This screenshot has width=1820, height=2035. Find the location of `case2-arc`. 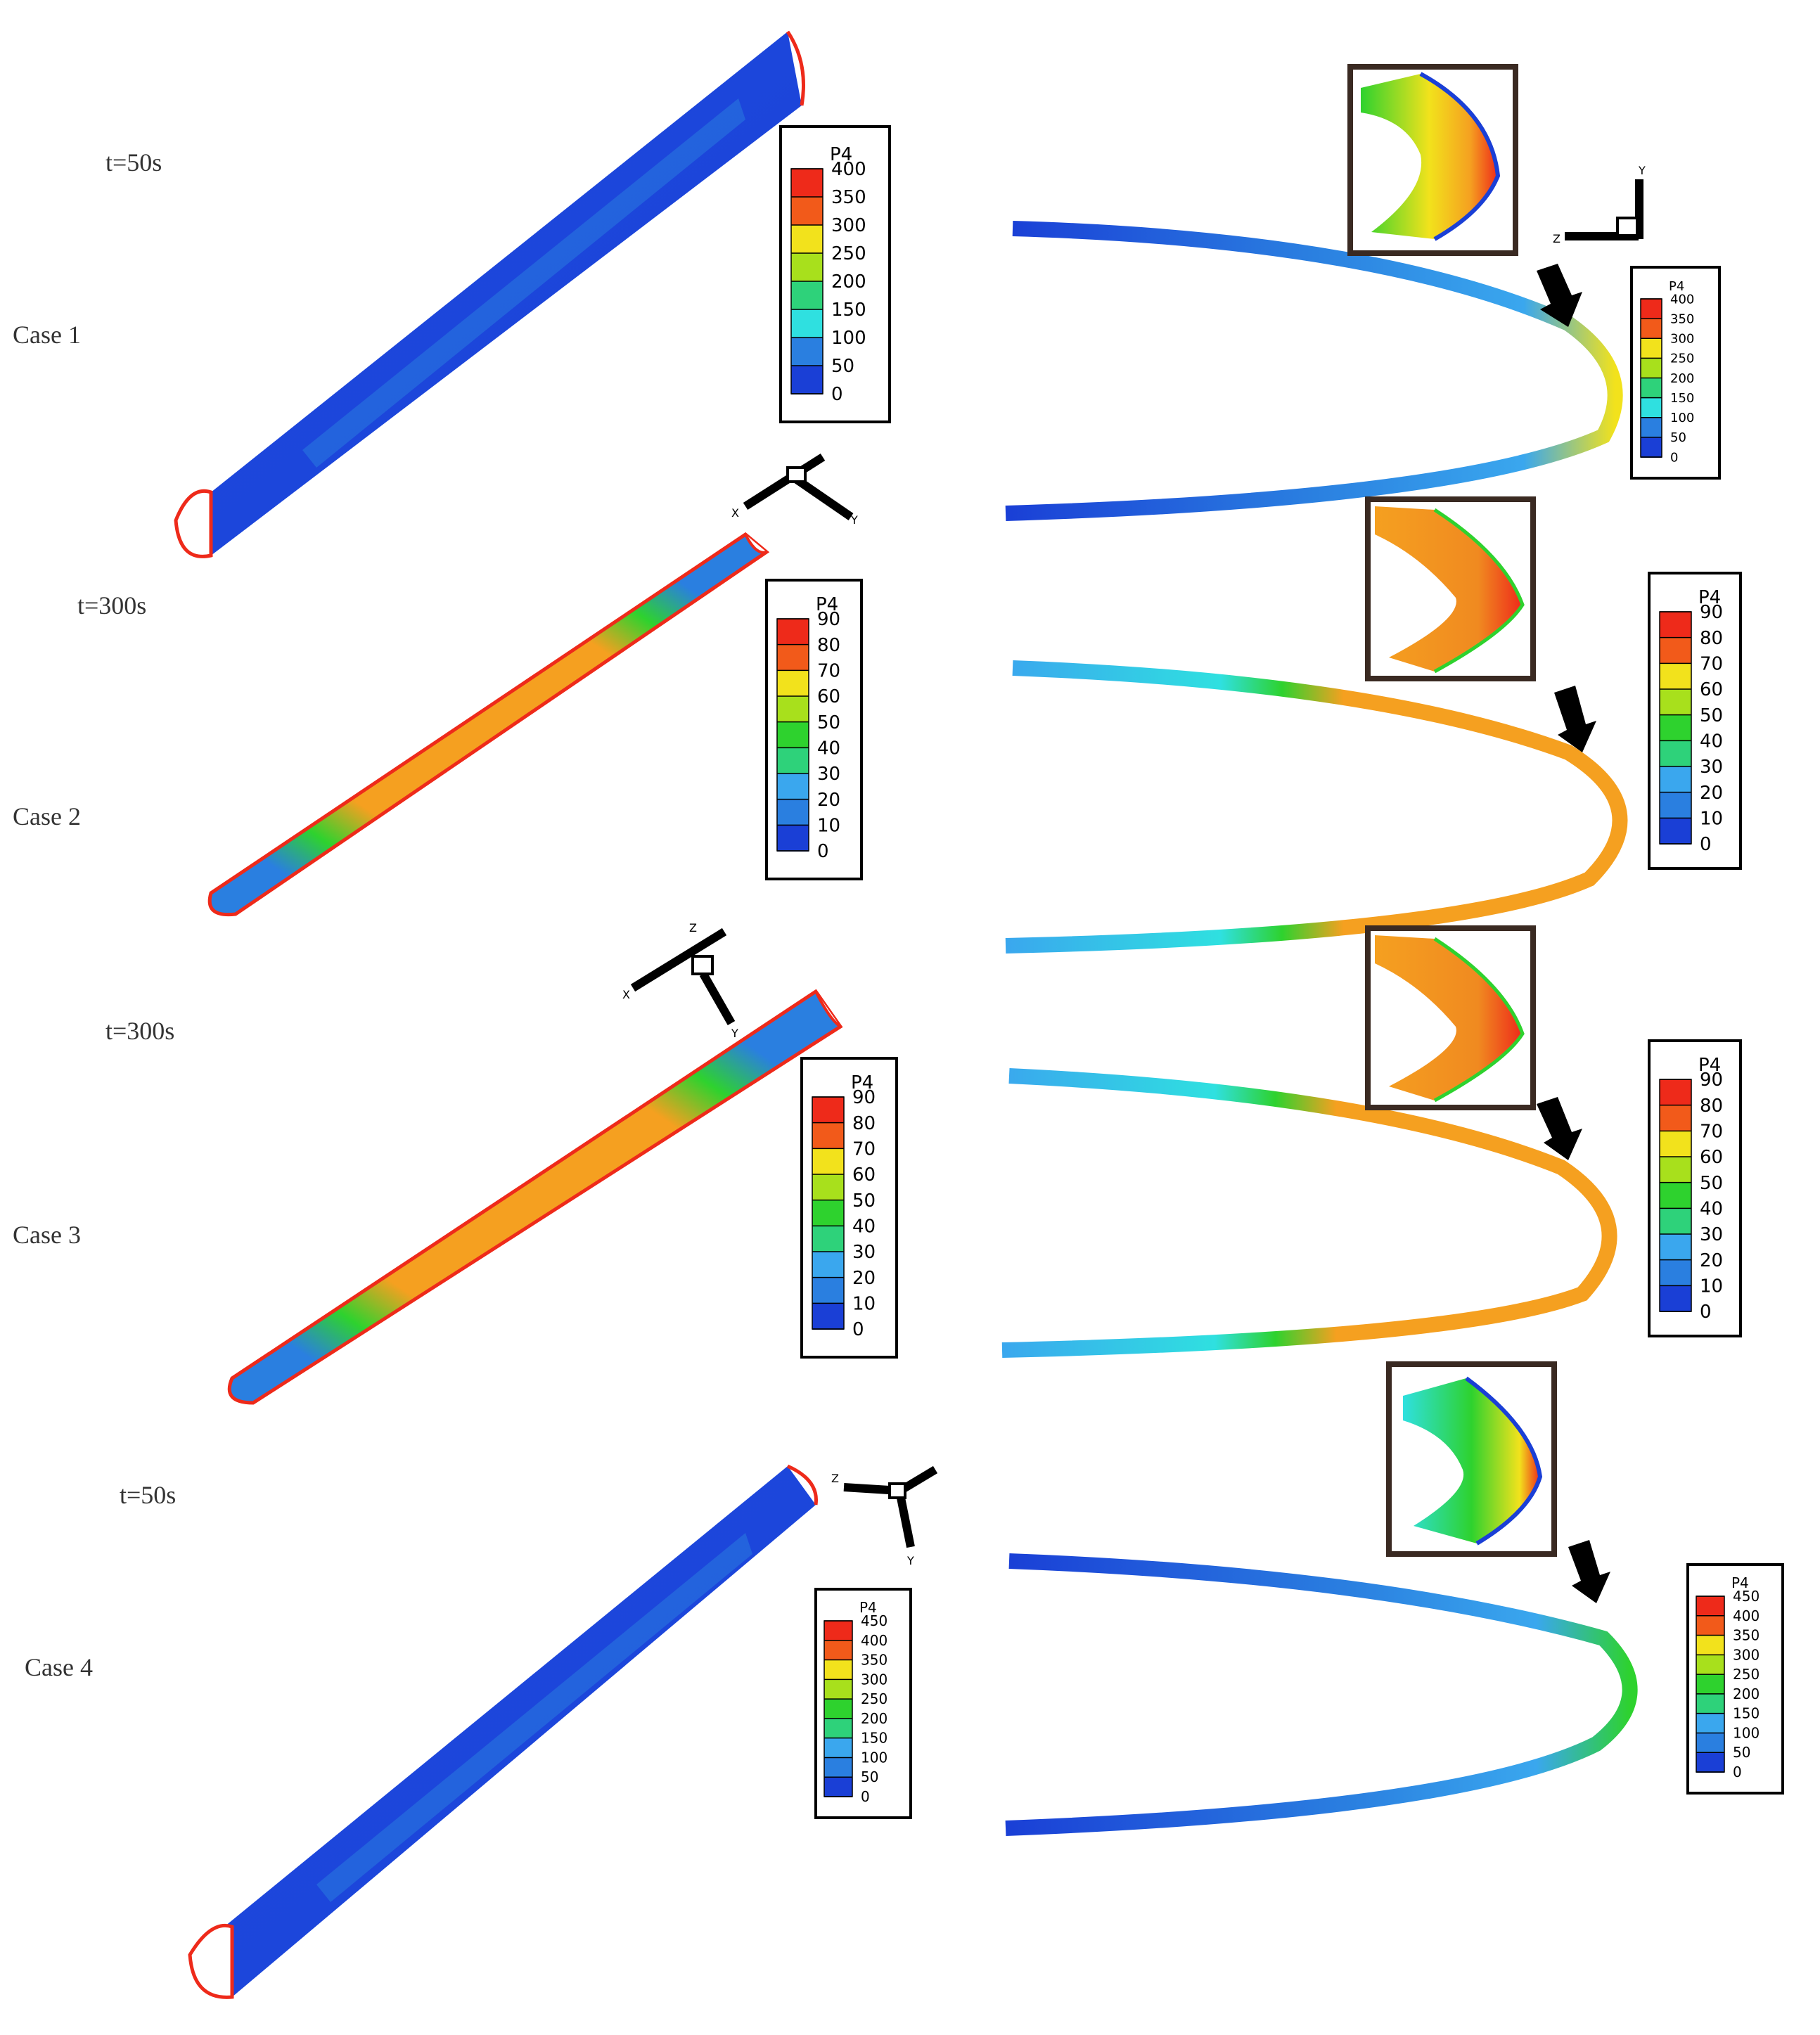

case2-arc is located at coordinates (1316, 807).